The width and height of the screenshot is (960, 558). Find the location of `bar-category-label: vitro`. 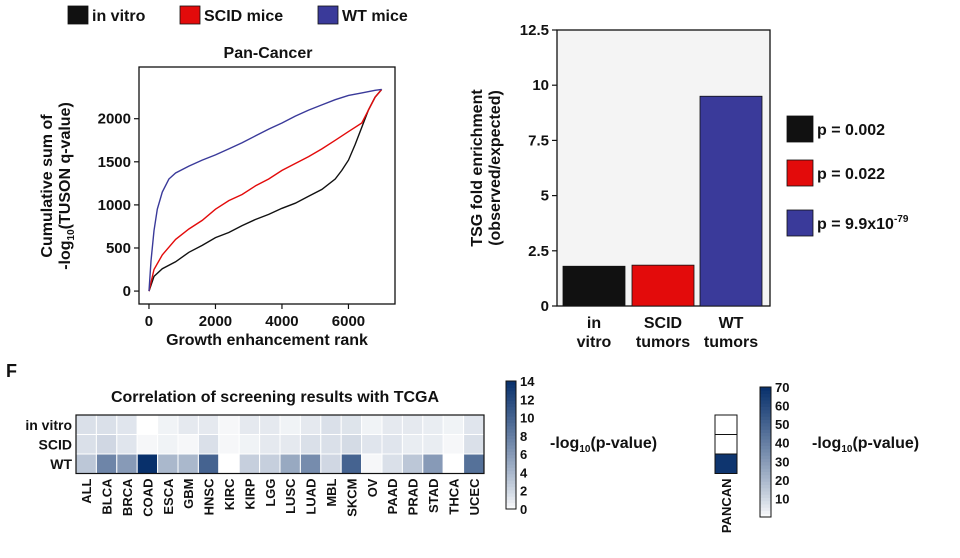

bar-category-label: vitro is located at coordinates (594, 342).